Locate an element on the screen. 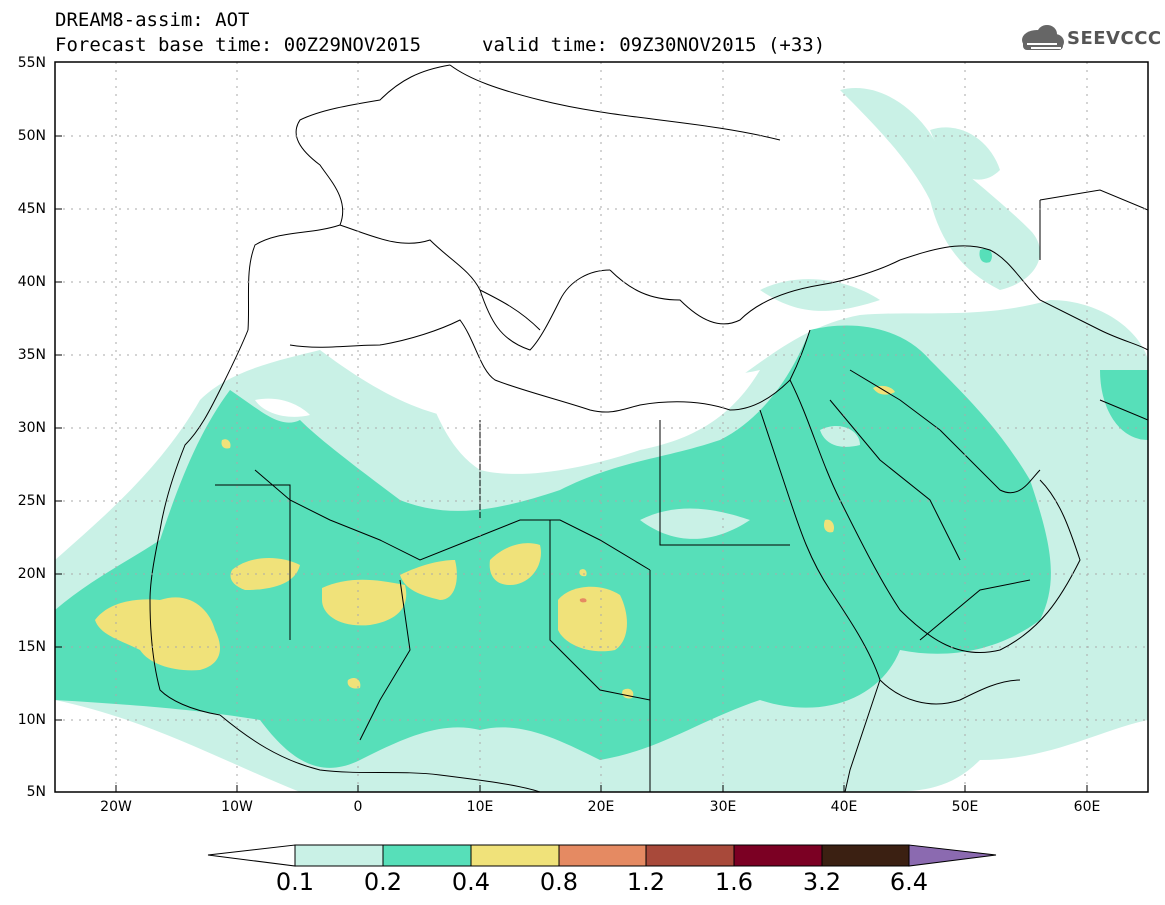 The height and width of the screenshot is (905, 1165). lat-label: 25N is located at coordinates (31, 501).